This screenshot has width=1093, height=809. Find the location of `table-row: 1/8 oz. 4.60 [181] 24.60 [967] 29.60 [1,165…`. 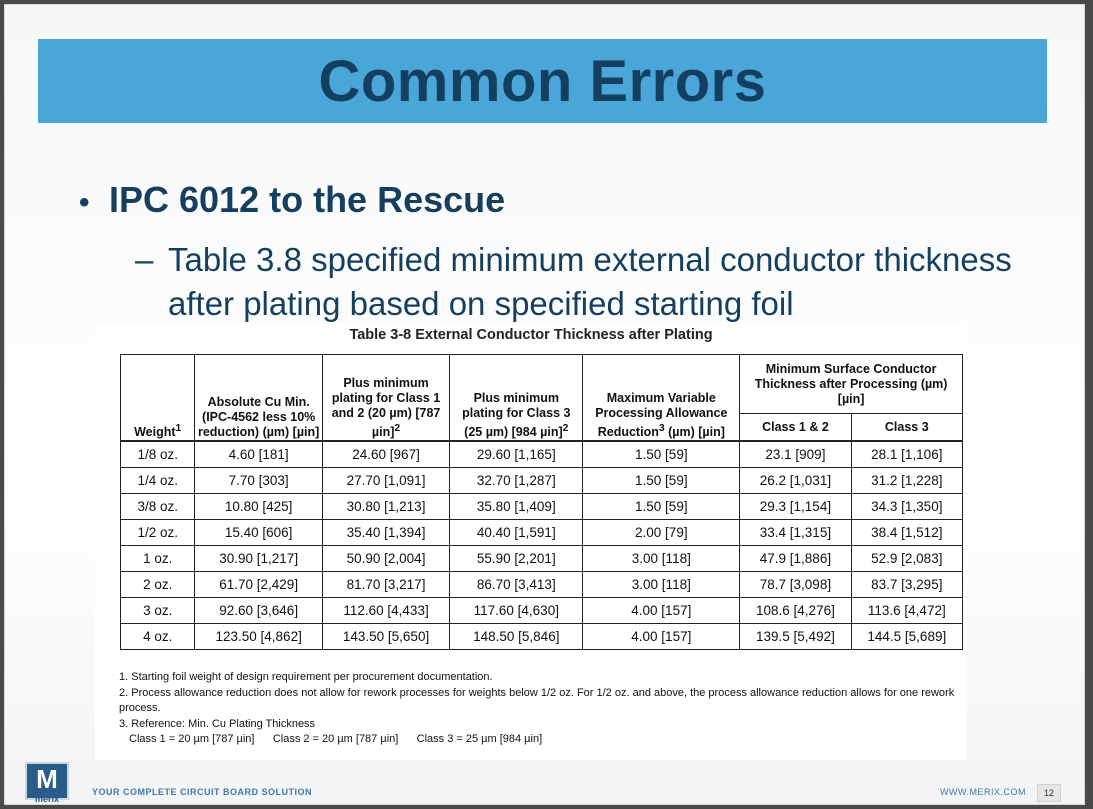

table-row: 1/8 oz. 4.60 [181] 24.60 [967] 29.60 [1,165… is located at coordinates (541, 454).